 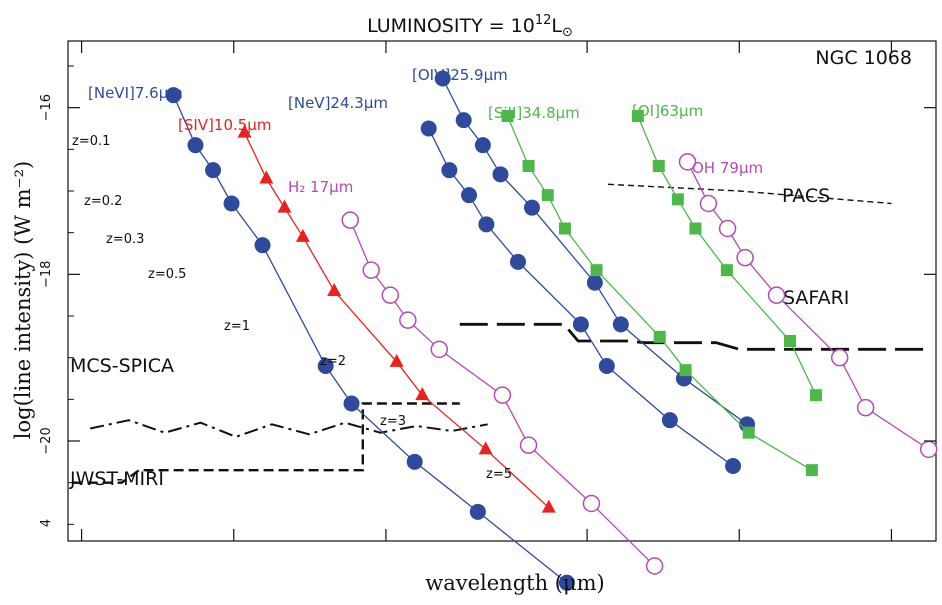 What do you see at coordinates (46, 440) in the screenshot?
I see `y-tick-label: −20` at bounding box center [46, 440].